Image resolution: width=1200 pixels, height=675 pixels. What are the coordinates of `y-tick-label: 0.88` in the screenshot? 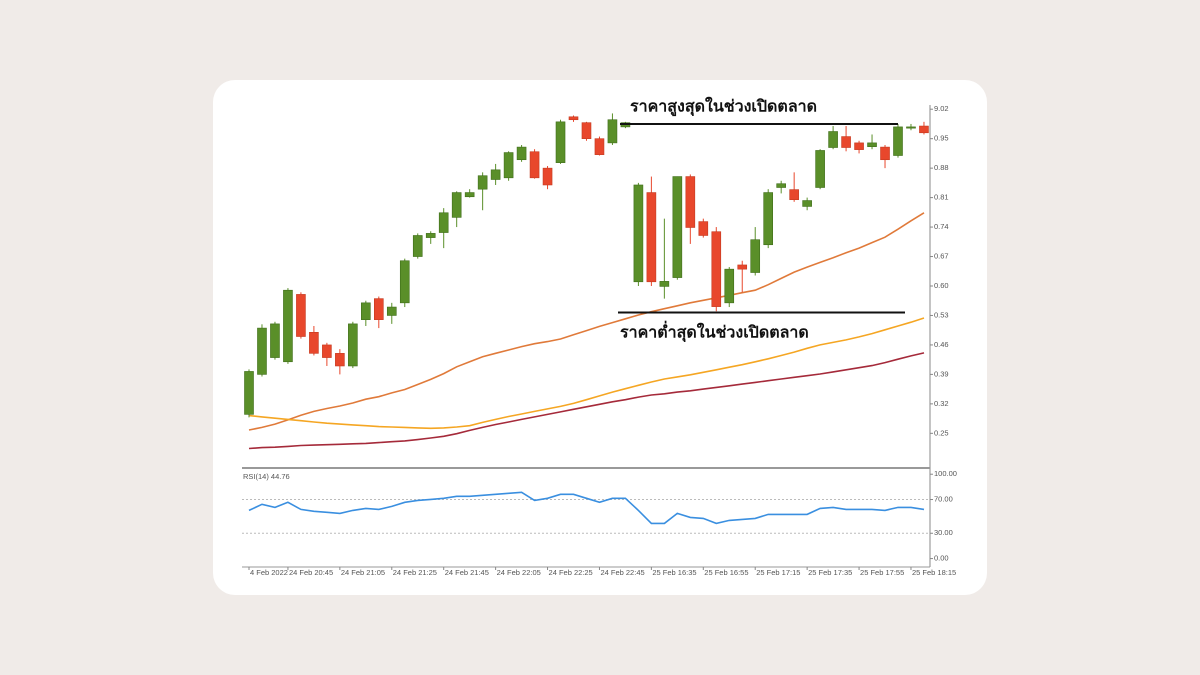 It's located at (941, 167).